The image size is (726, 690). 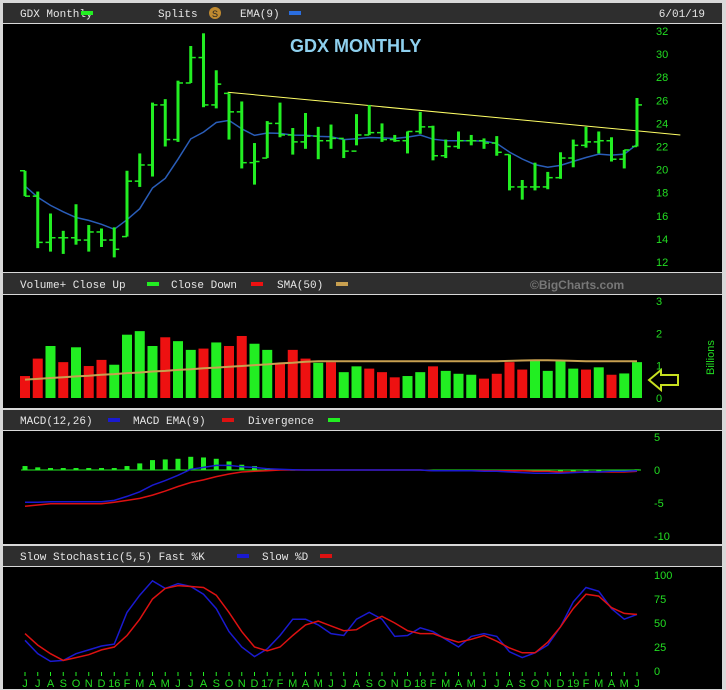 What do you see at coordinates (420, 684) in the screenshot?
I see `month-label: 18` at bounding box center [420, 684].